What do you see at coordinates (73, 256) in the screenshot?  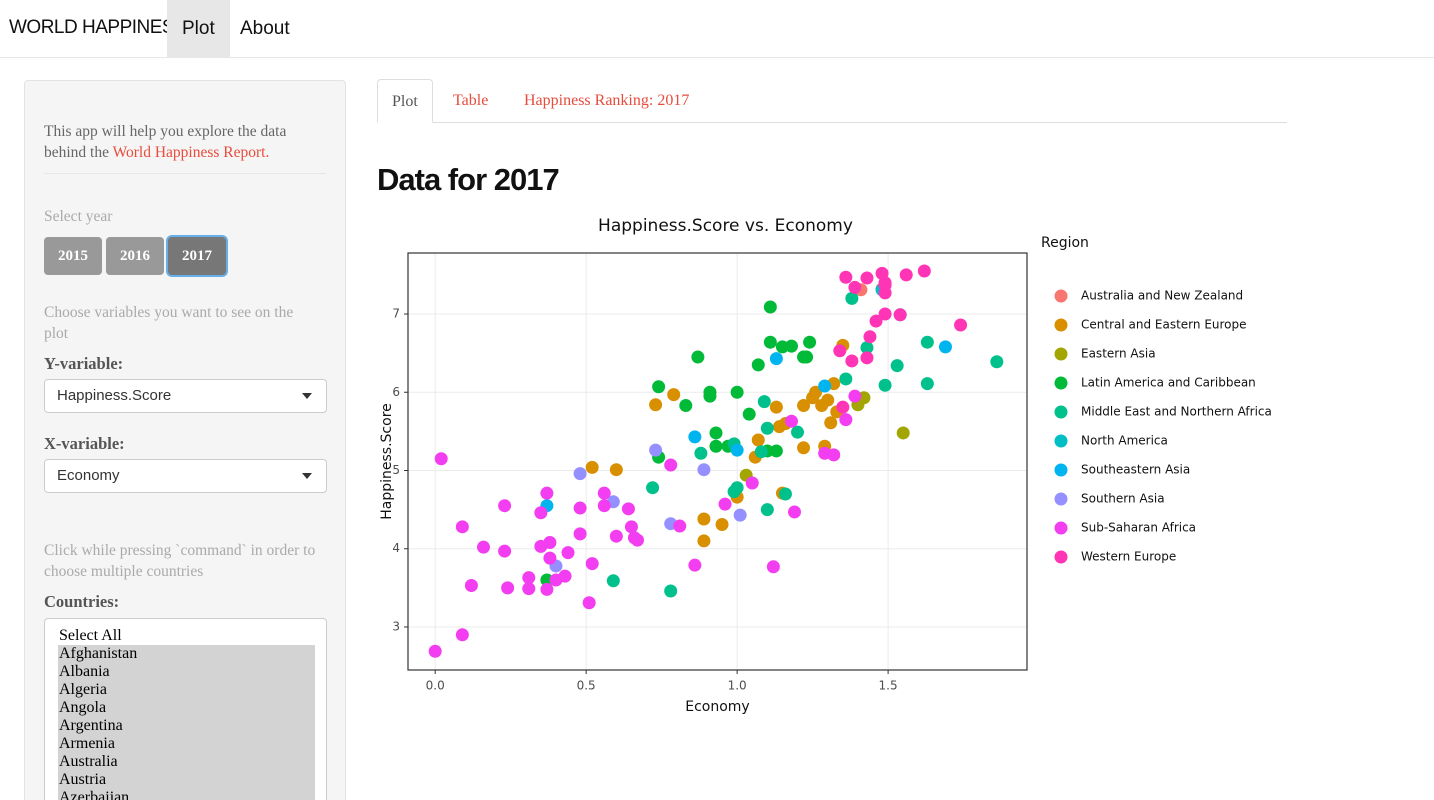 I see `year-button: 2015` at bounding box center [73, 256].